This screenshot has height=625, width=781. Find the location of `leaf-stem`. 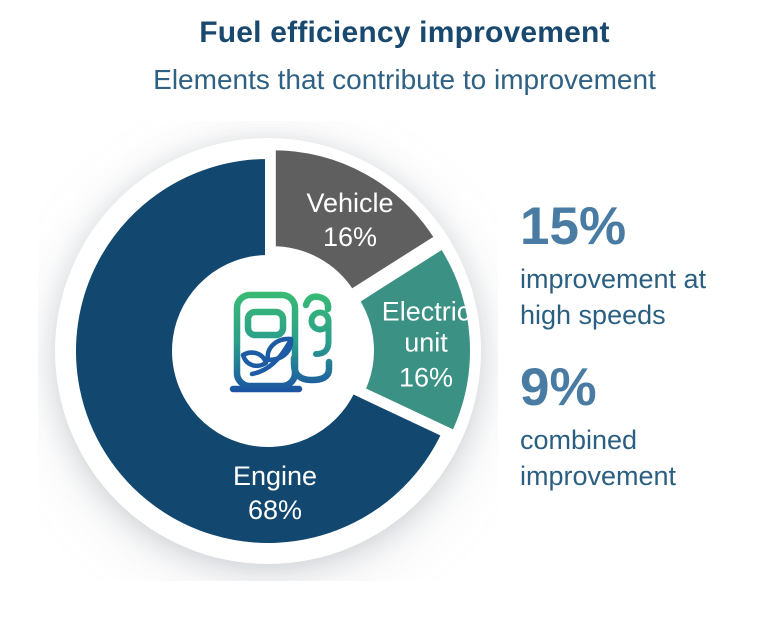

leaf-stem is located at coordinates (270, 358).